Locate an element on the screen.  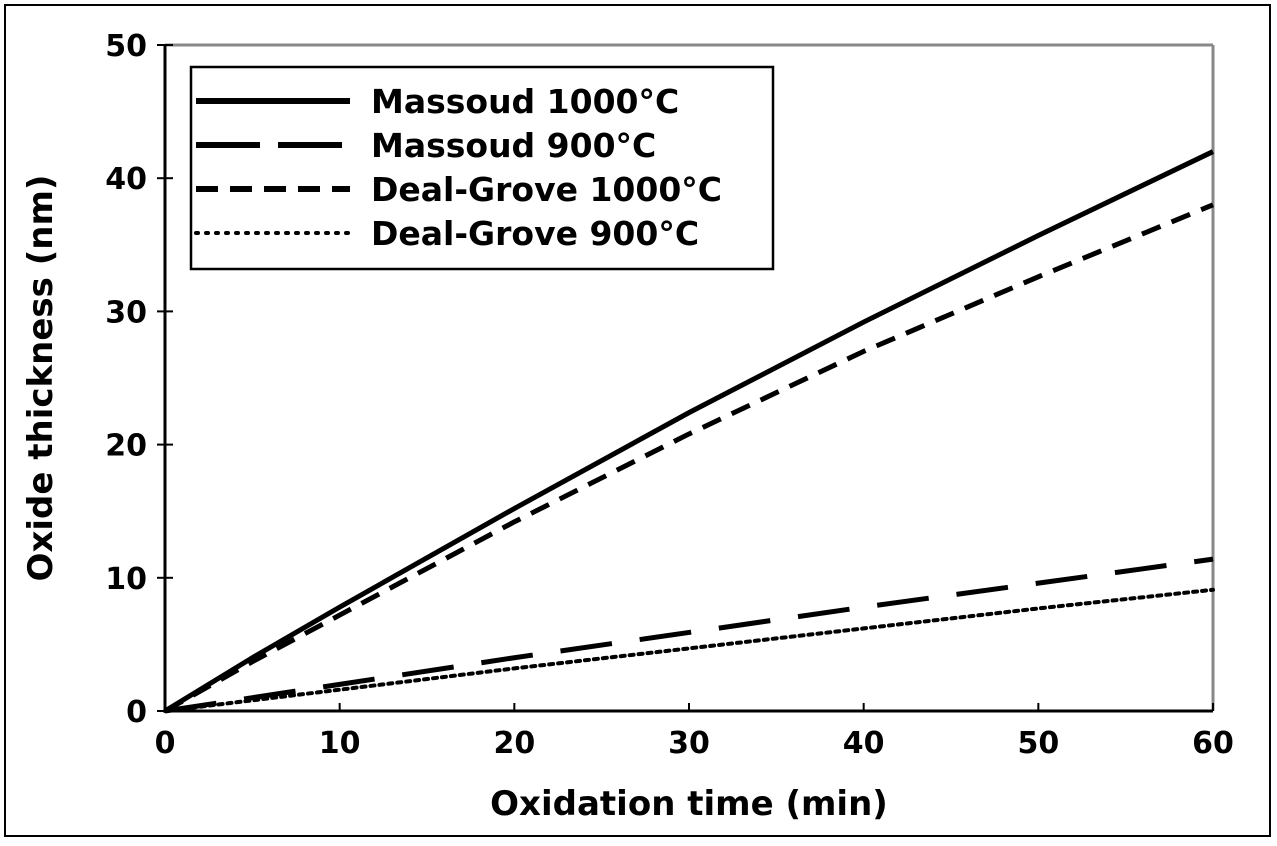
y-tick-label: 40 is located at coordinates (126, 179).